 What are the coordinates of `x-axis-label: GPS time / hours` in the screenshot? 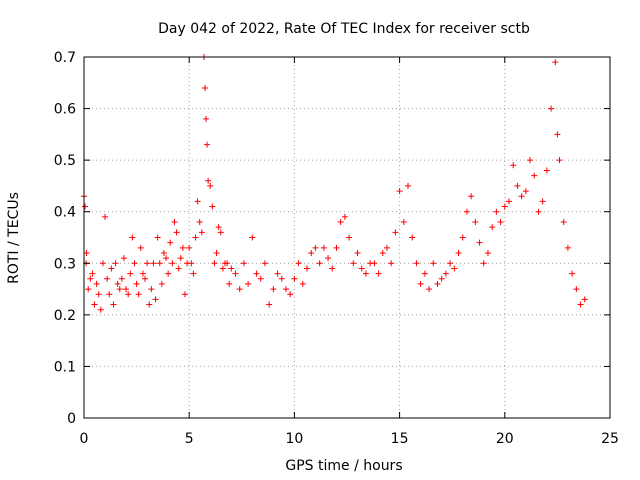 It's located at (343, 466).